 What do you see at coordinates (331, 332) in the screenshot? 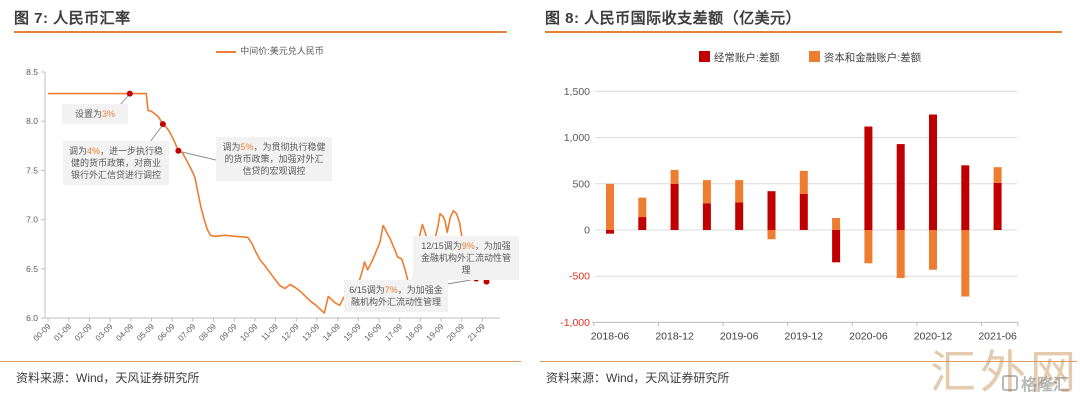
I see `svg-text: 14-09` at bounding box center [331, 332].